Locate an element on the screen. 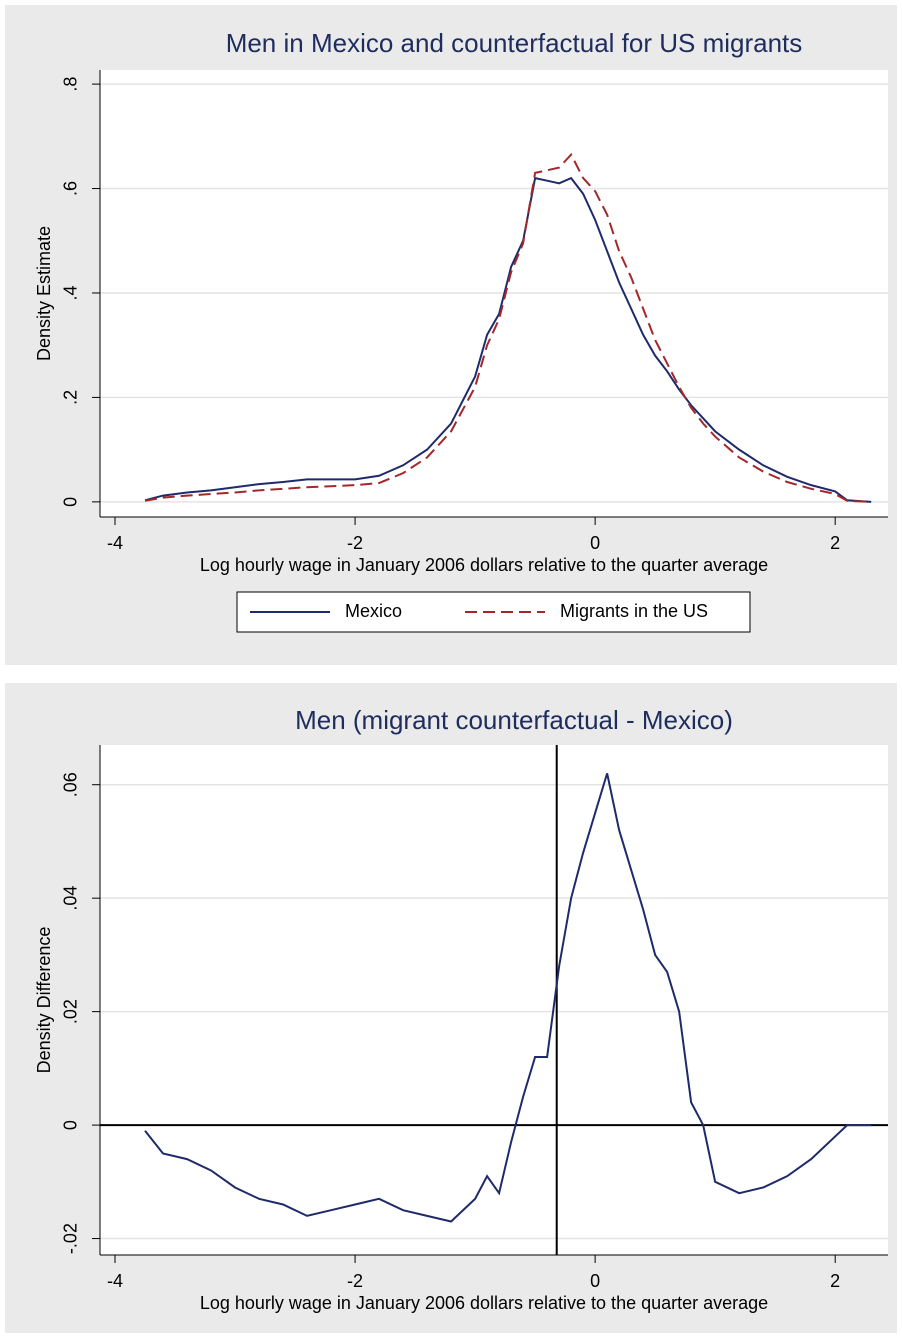  y-tick-label: .4 is located at coordinates (71, 292).